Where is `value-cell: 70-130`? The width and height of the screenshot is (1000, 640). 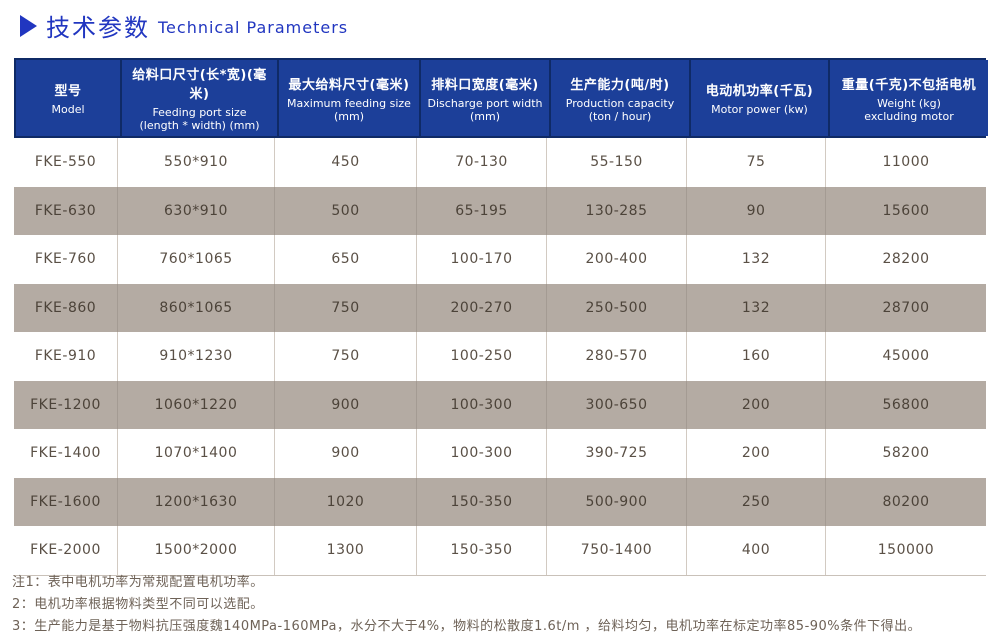 value-cell: 70-130 is located at coordinates (482, 162).